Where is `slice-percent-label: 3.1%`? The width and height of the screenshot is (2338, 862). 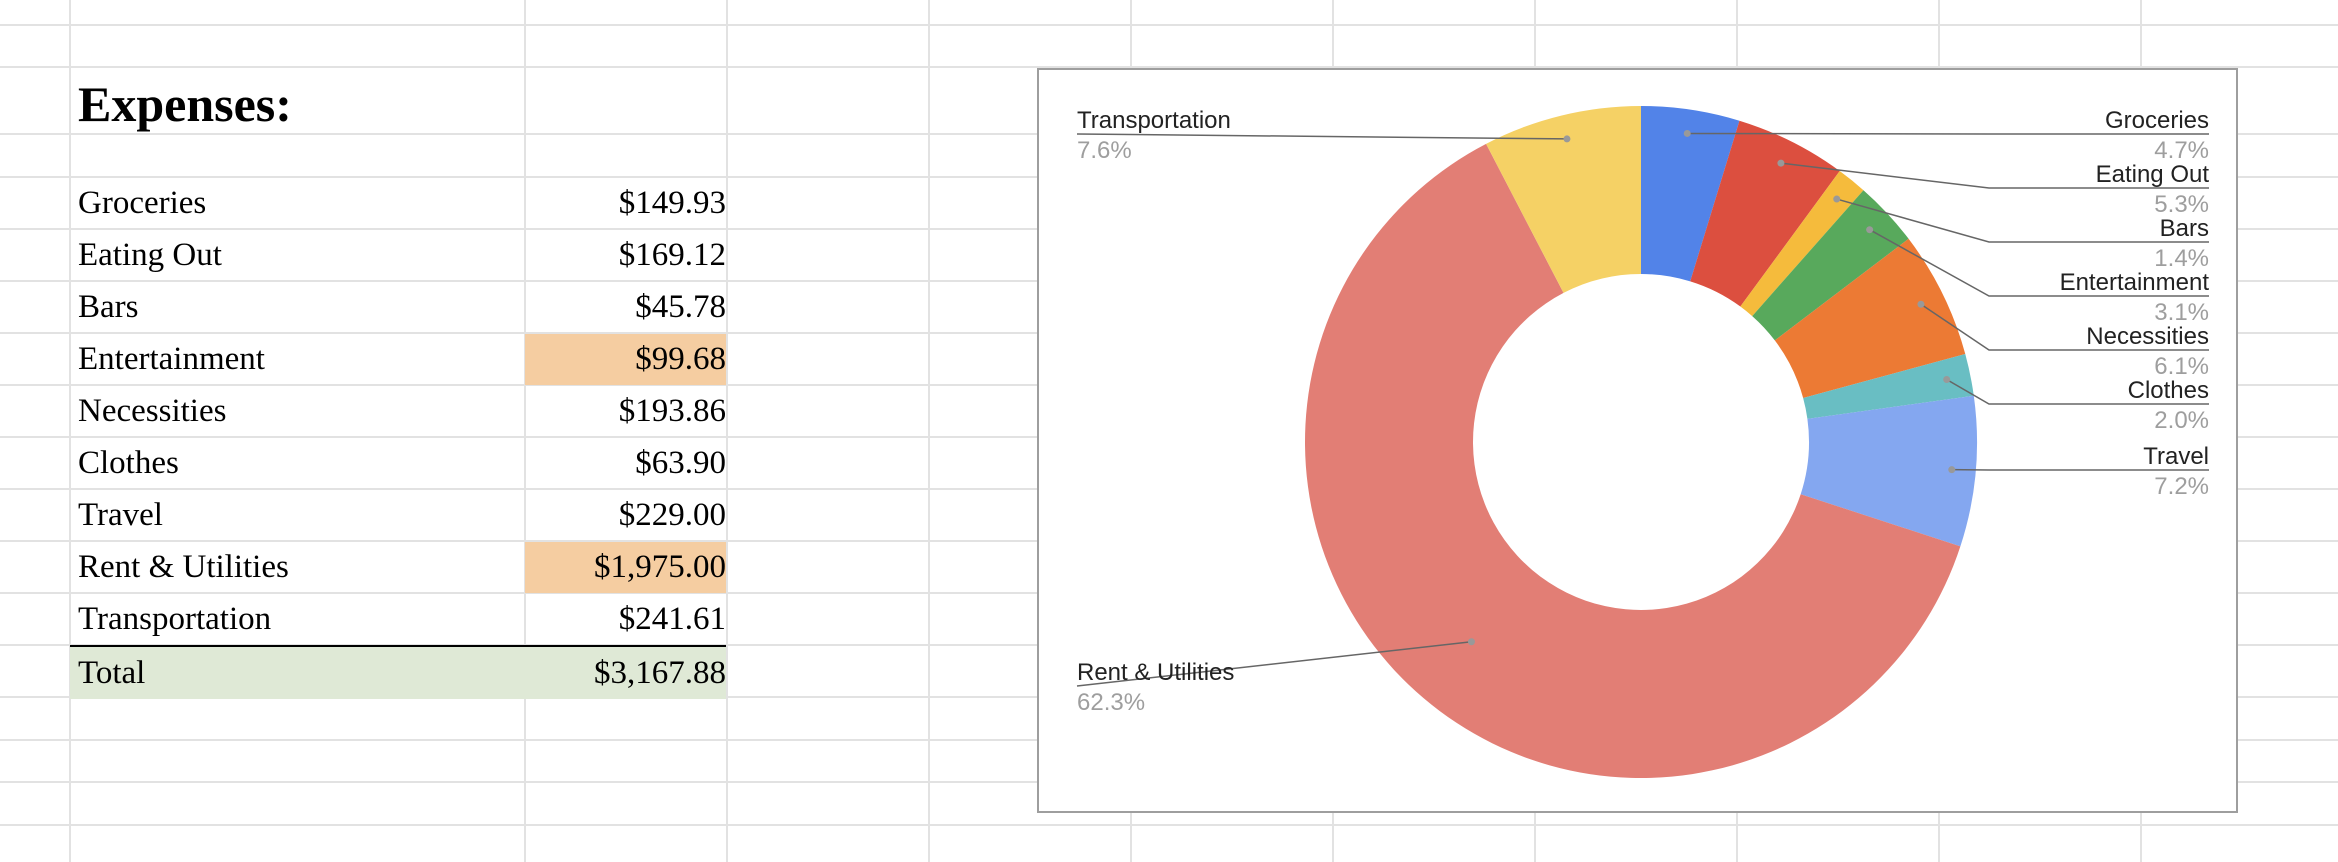 slice-percent-label: 3.1% is located at coordinates (2181, 312).